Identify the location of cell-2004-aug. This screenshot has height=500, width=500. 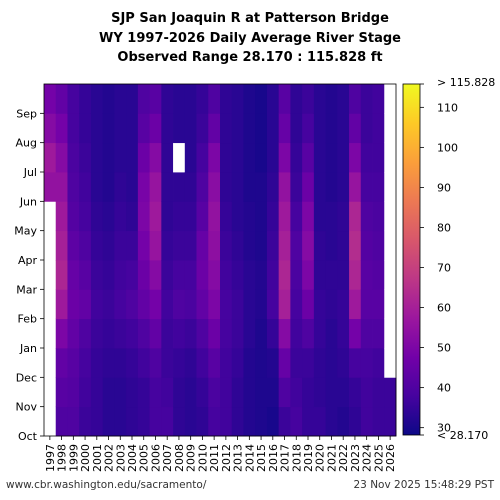
(132, 128).